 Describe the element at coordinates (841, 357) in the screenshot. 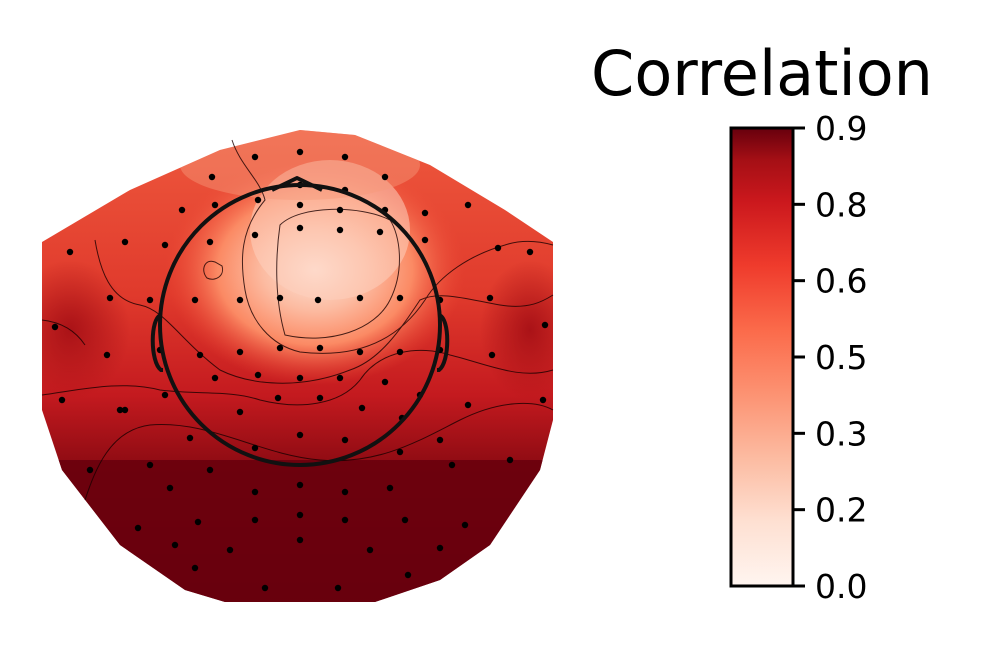

I see `colorbar-tick-label: 0.5` at that location.